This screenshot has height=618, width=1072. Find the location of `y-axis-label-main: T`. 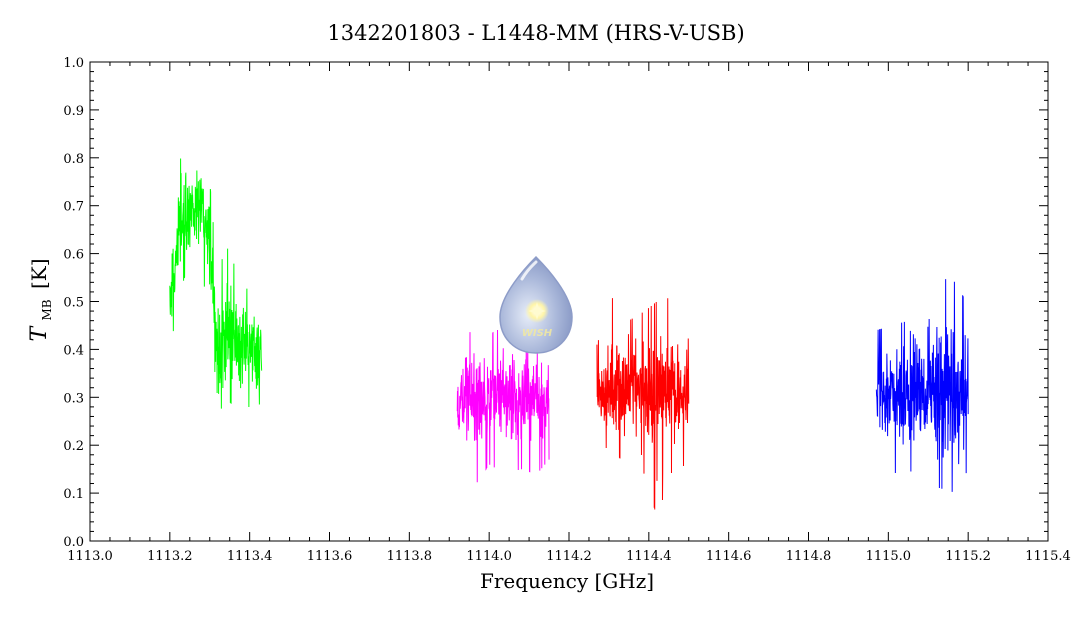

y-axis-label-main: T is located at coordinates (39, 333).